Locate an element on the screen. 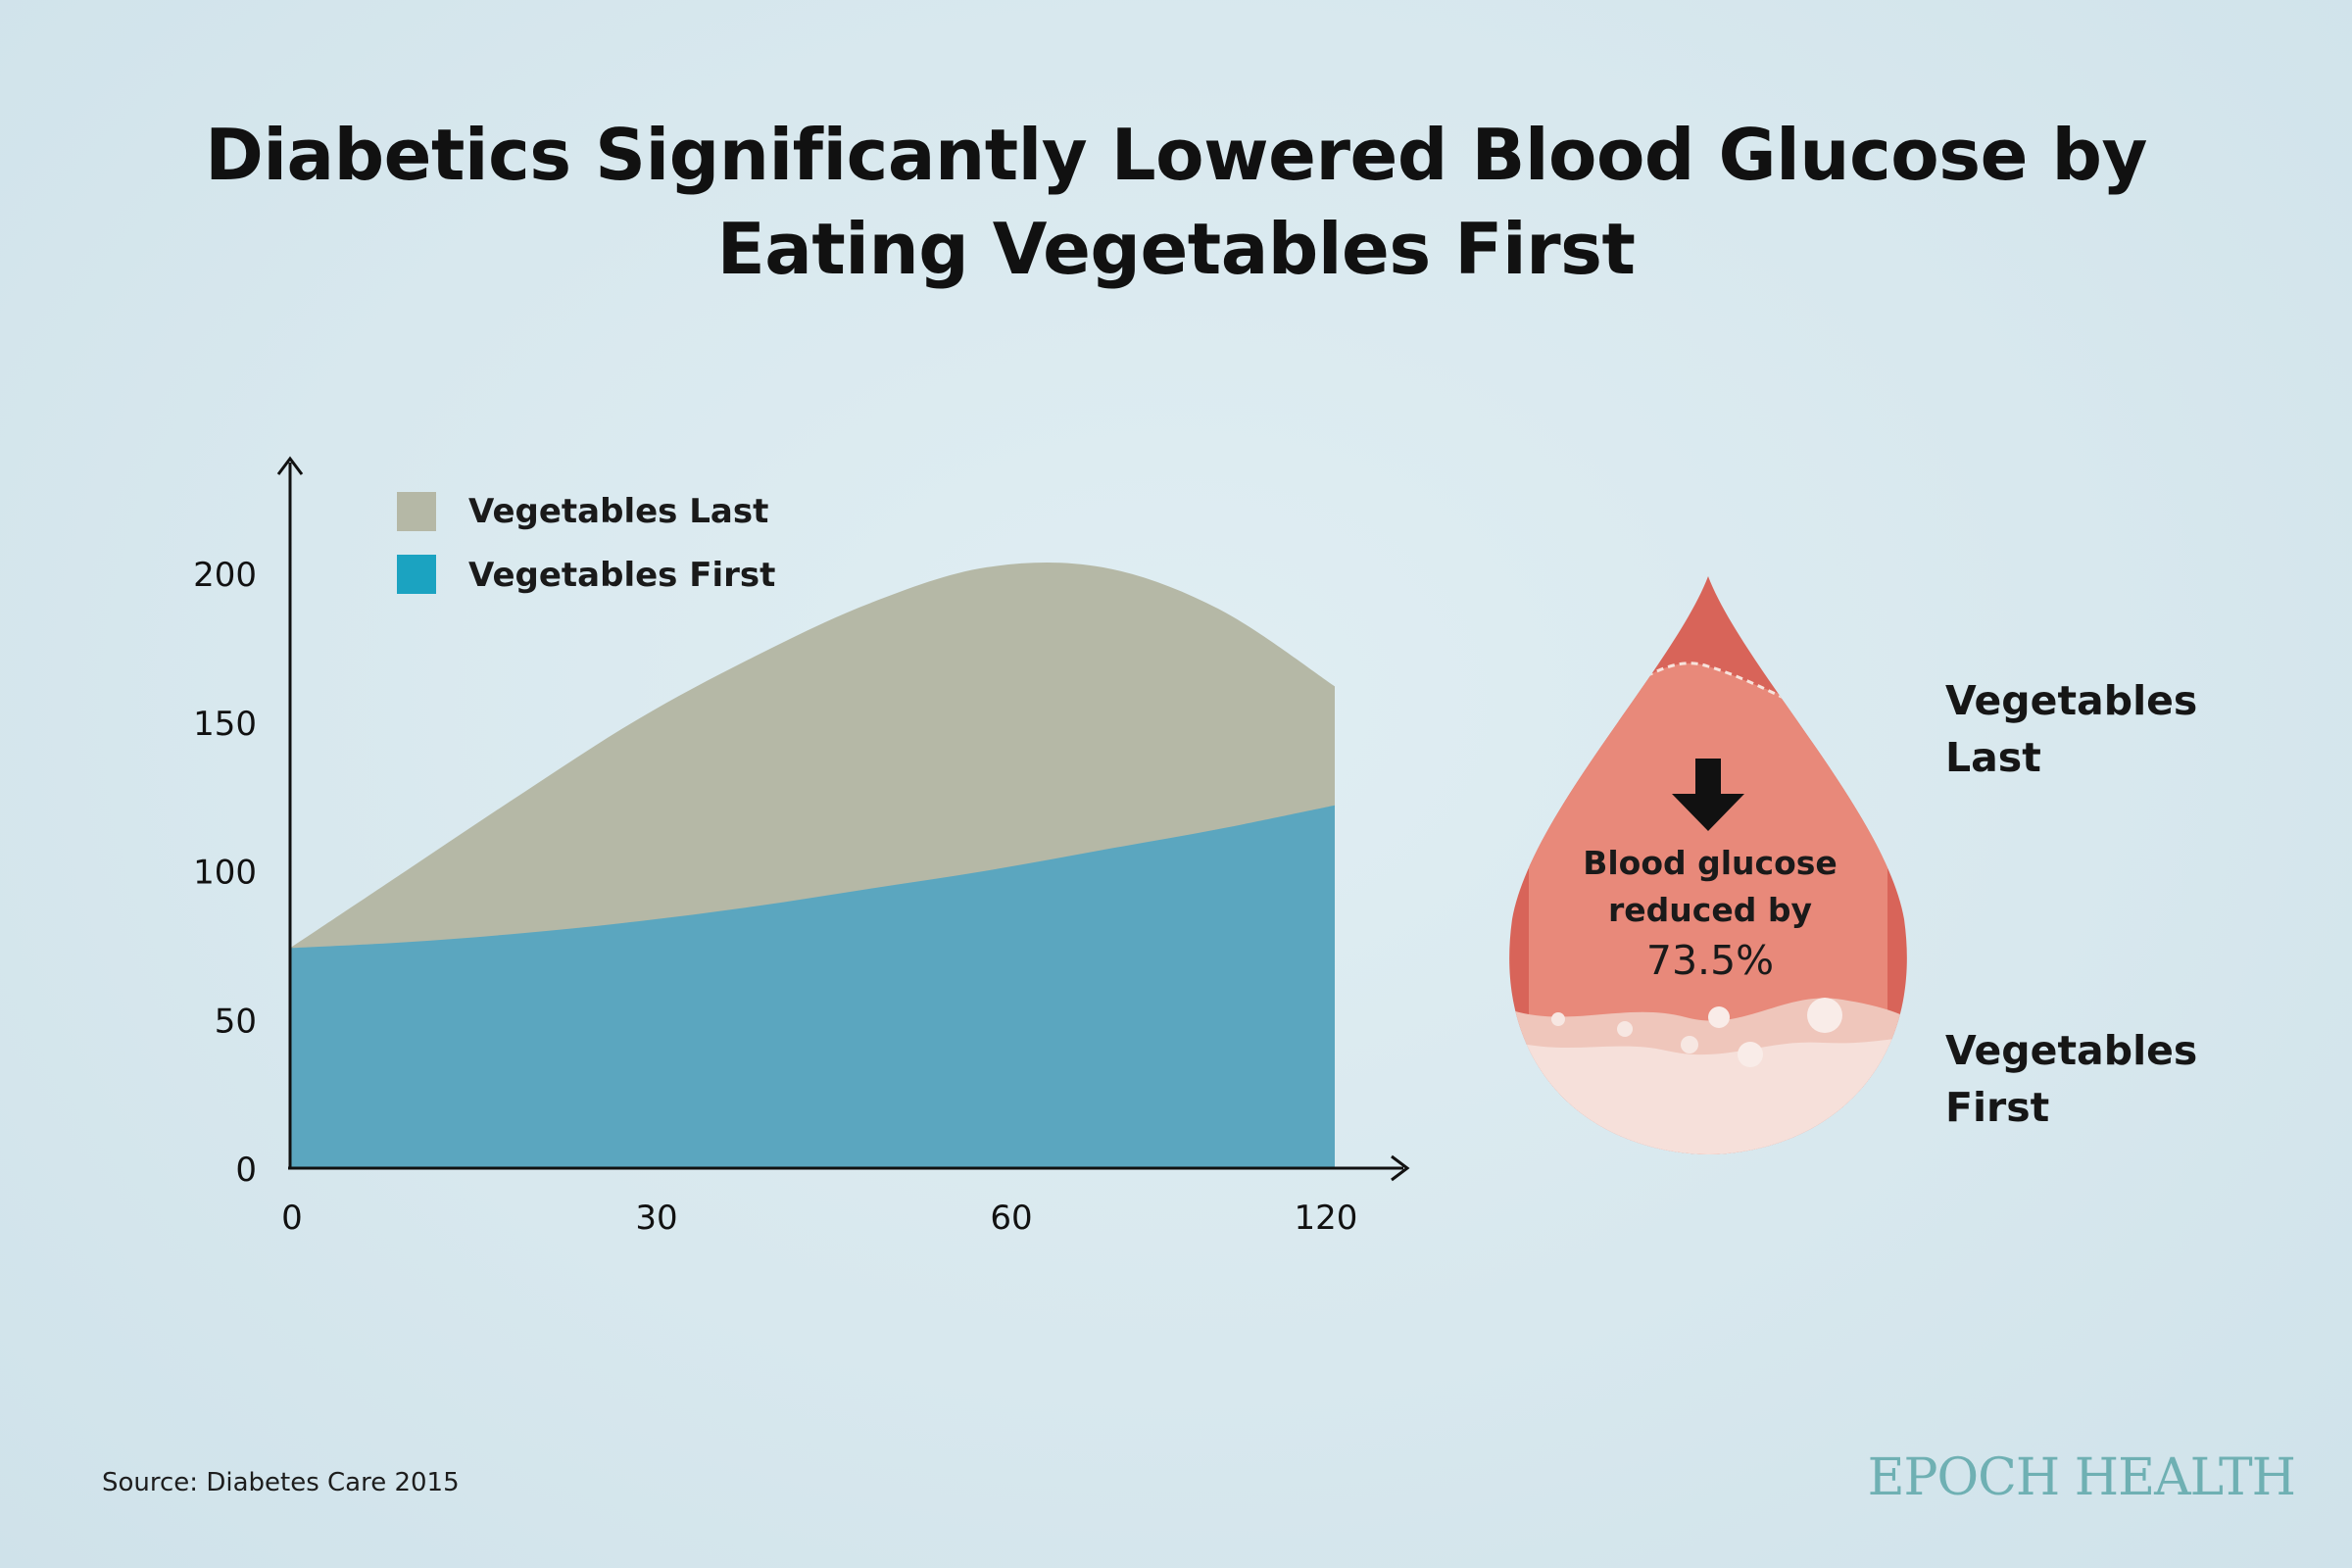  drop-text-line-2: reduced by is located at coordinates (1710, 910).